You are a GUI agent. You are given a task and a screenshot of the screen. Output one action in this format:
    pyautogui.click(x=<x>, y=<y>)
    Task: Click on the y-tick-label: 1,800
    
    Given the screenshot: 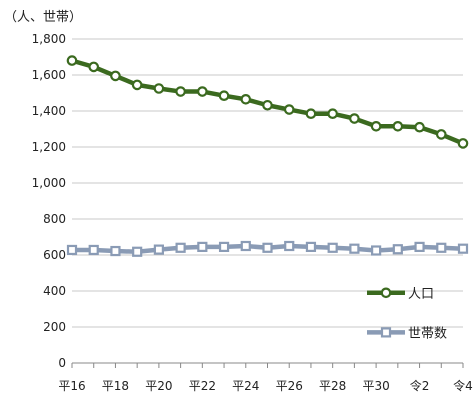 What is the action you would take?
    pyautogui.click(x=49, y=39)
    